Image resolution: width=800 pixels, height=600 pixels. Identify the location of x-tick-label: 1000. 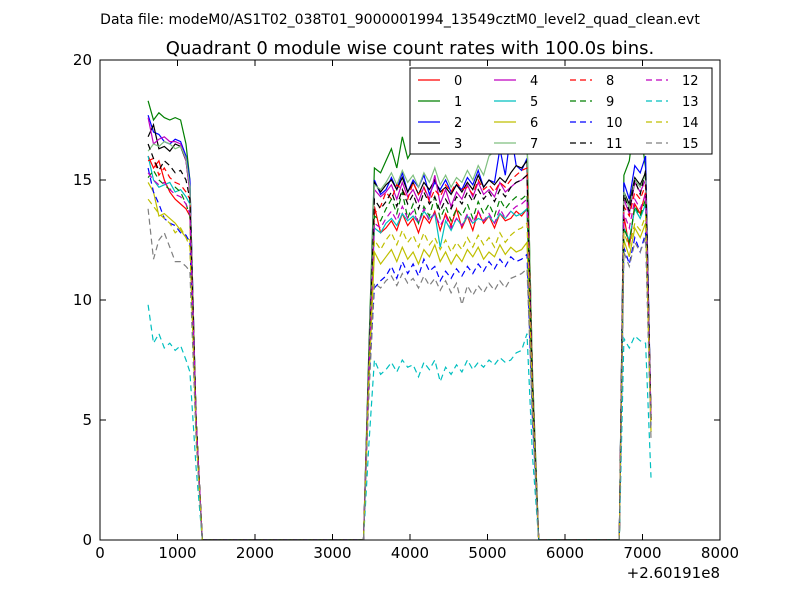
(177, 553).